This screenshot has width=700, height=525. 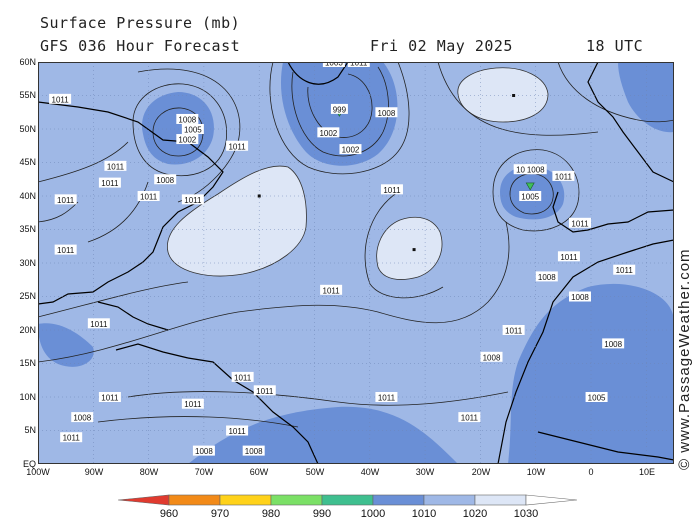 I want to click on lat-label-60n: 60N, so click(x=27, y=62).